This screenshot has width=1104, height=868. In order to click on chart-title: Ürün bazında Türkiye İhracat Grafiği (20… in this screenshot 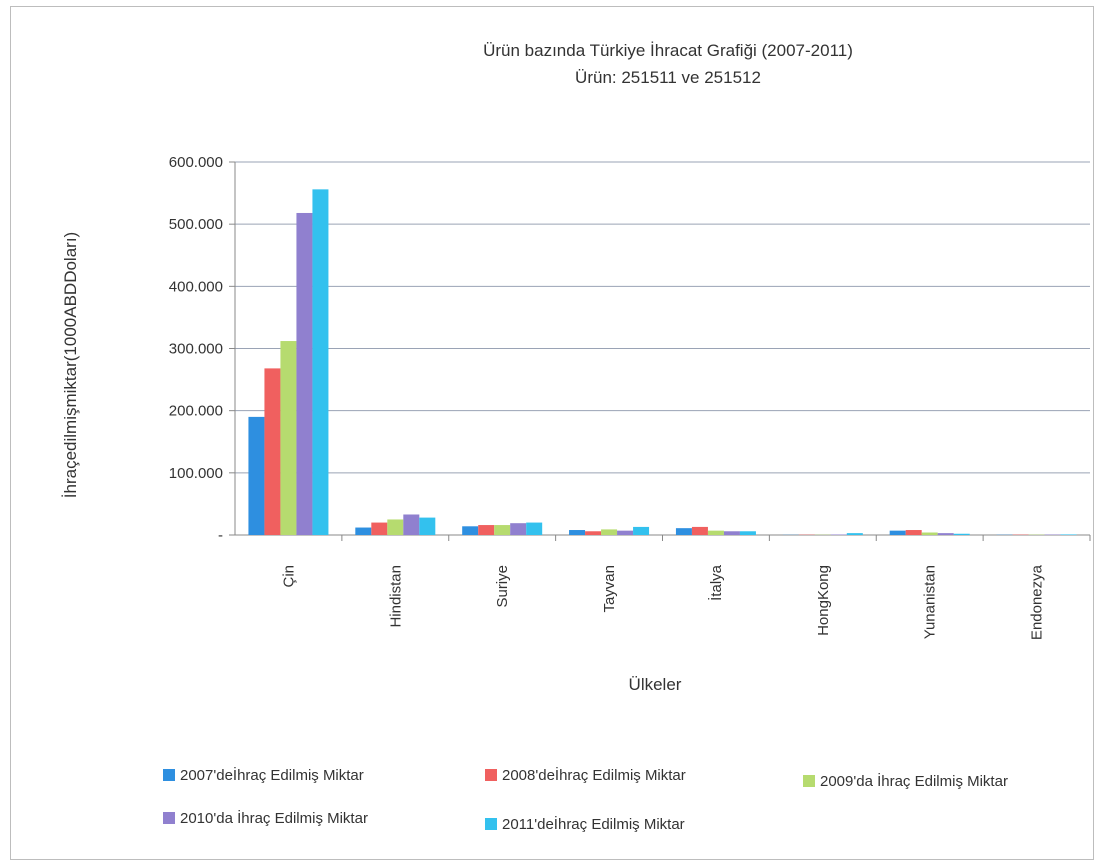, I will do `click(668, 50)`.